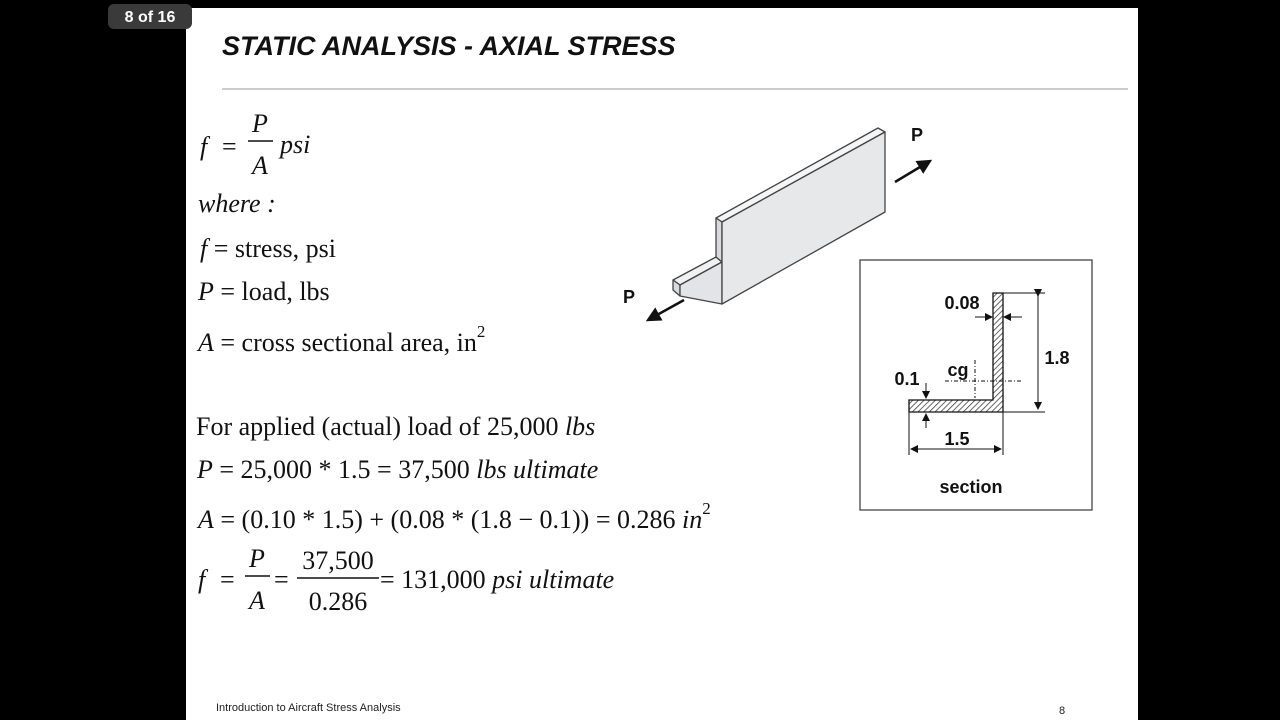 The width and height of the screenshot is (1280, 720). What do you see at coordinates (976, 372) in the screenshot?
I see `dimensions` at bounding box center [976, 372].